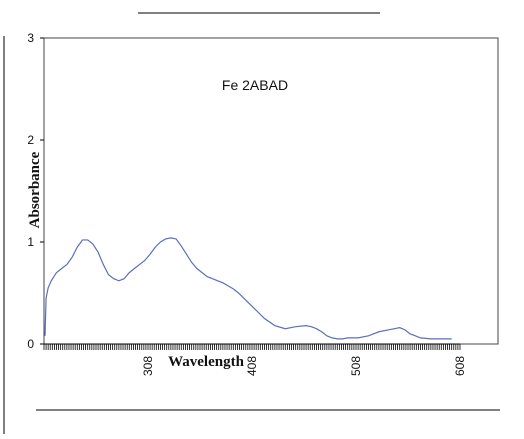 The width and height of the screenshot is (524, 439). What do you see at coordinates (30, 344) in the screenshot?
I see `y-tick-label: 0` at bounding box center [30, 344].